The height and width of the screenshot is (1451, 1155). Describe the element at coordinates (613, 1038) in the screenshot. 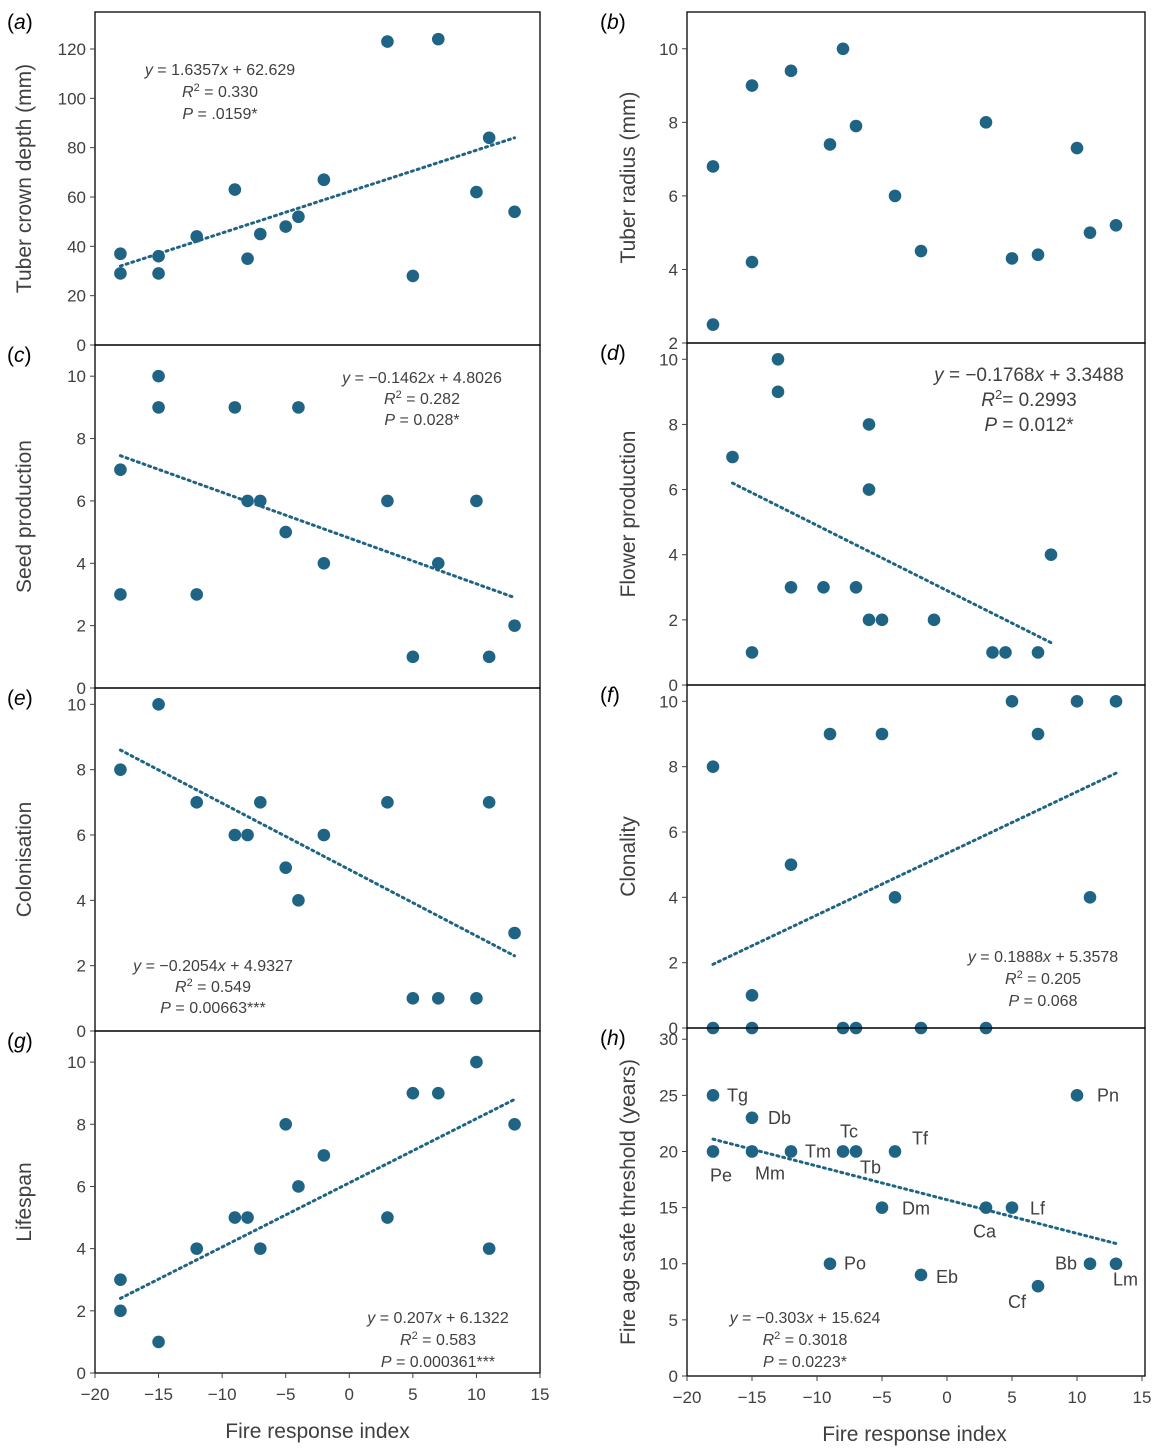

I see `panel-letter: h` at that location.